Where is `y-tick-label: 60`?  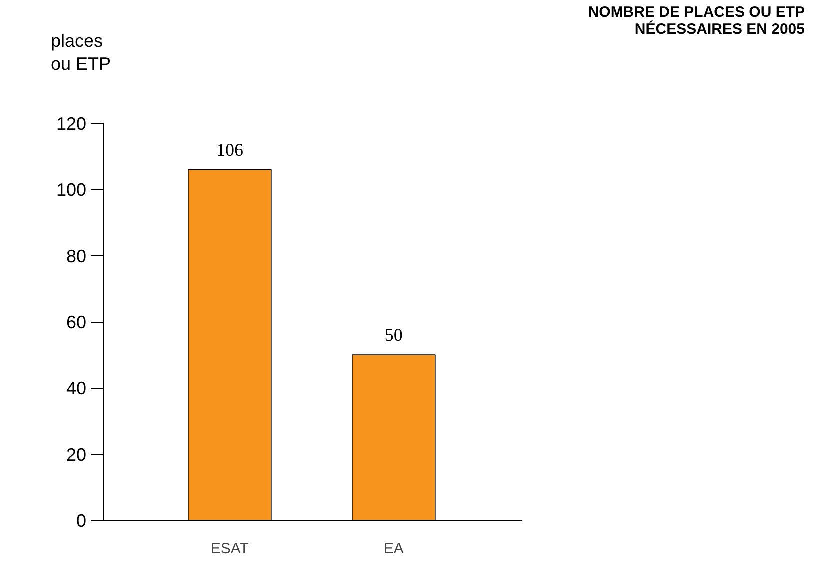 y-tick-label: 60 is located at coordinates (76, 322).